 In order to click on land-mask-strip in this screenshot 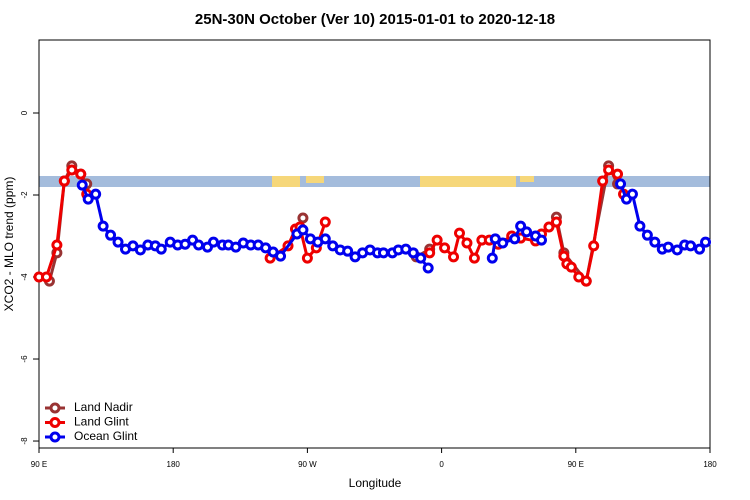, I will do `click(374, 181)`.